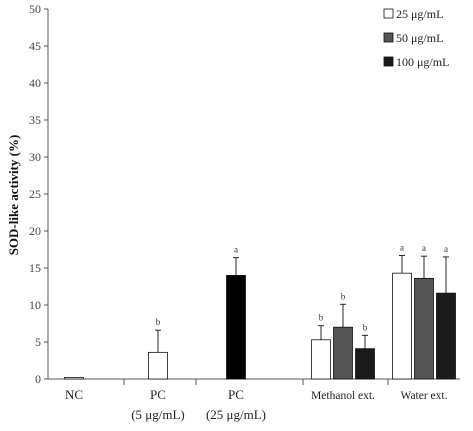 The height and width of the screenshot is (431, 473). Describe the element at coordinates (38, 342) in the screenshot. I see `y-tick-label: 5` at that location.